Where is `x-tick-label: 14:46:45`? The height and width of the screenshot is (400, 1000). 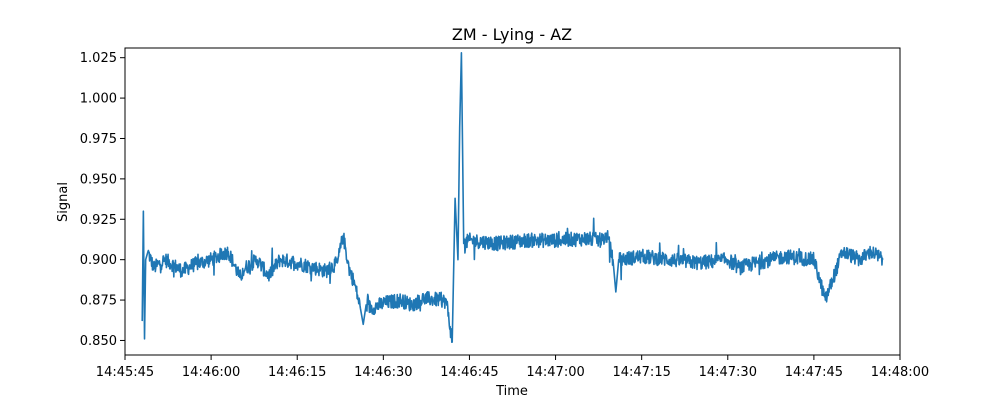 x-tick-label: 14:46:45 is located at coordinates (469, 372).